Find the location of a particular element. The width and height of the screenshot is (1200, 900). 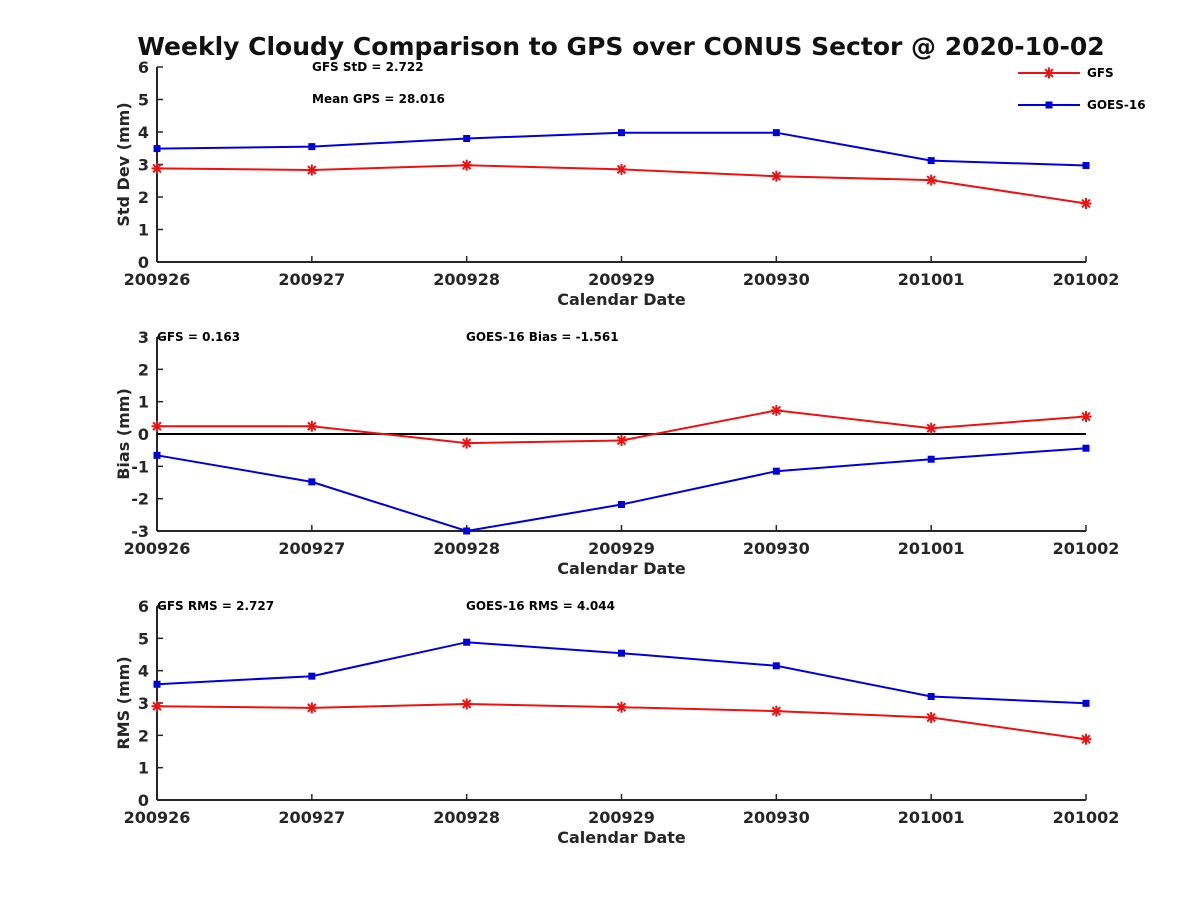

legend-entry-goes-16: GOES-16 is located at coordinates (1082, 105).